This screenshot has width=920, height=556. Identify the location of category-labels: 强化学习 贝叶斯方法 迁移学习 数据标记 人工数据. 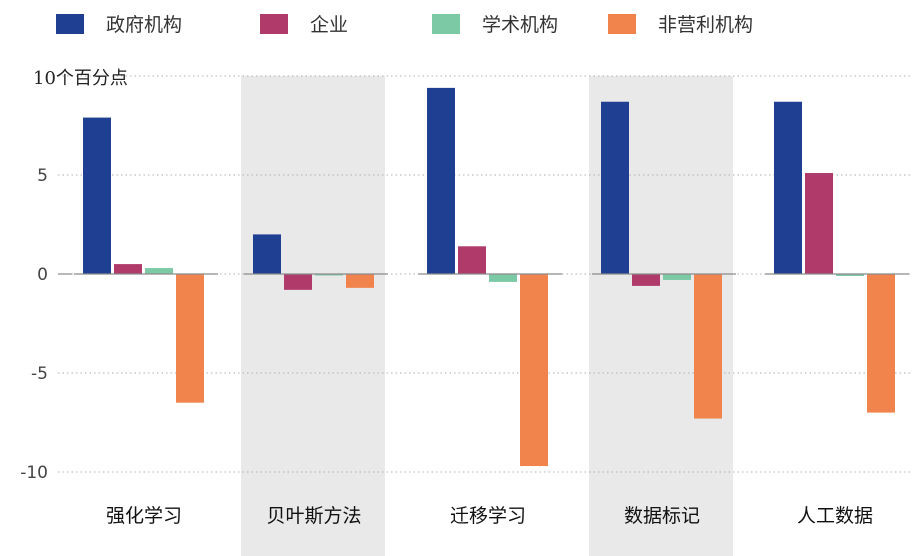
(489, 516).